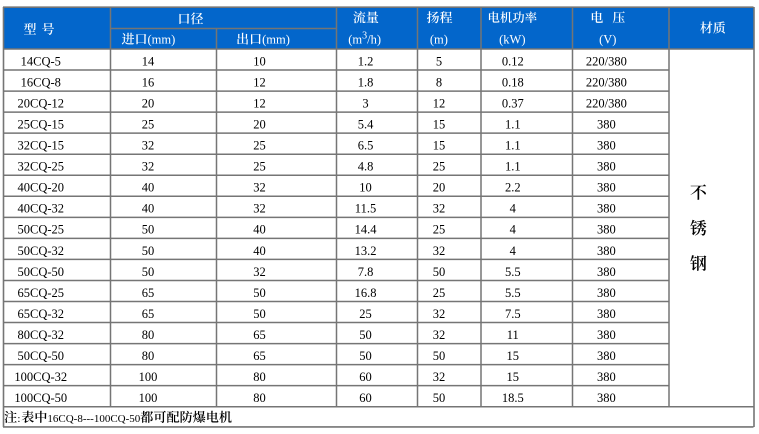  Describe the element at coordinates (148, 61) in the screenshot. I see `svg-text: 14` at that location.